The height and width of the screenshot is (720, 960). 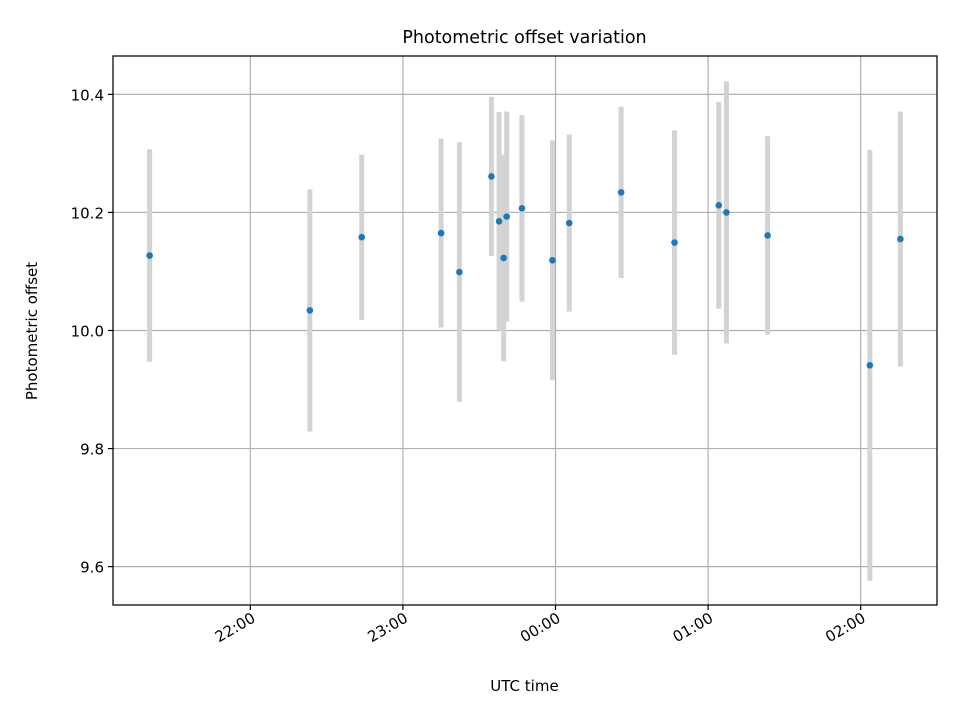 What do you see at coordinates (387, 627) in the screenshot?
I see `x-tick-label: 23:00` at bounding box center [387, 627].